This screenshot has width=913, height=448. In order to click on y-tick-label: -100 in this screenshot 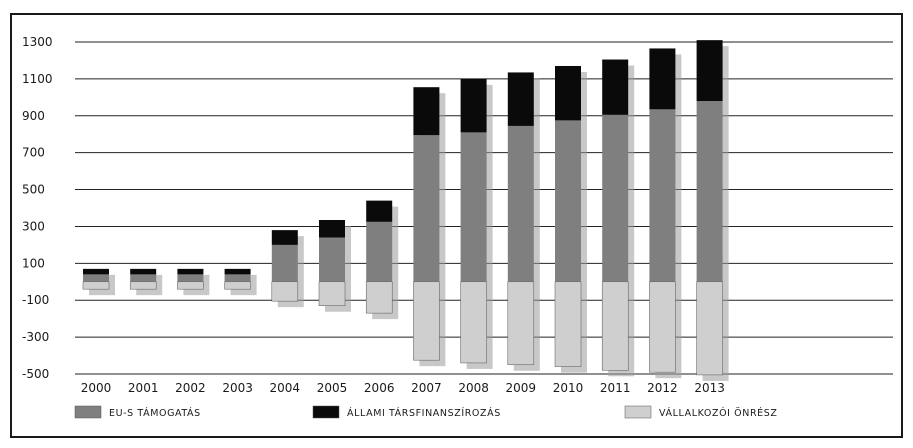, I will do `click(35, 300)`.